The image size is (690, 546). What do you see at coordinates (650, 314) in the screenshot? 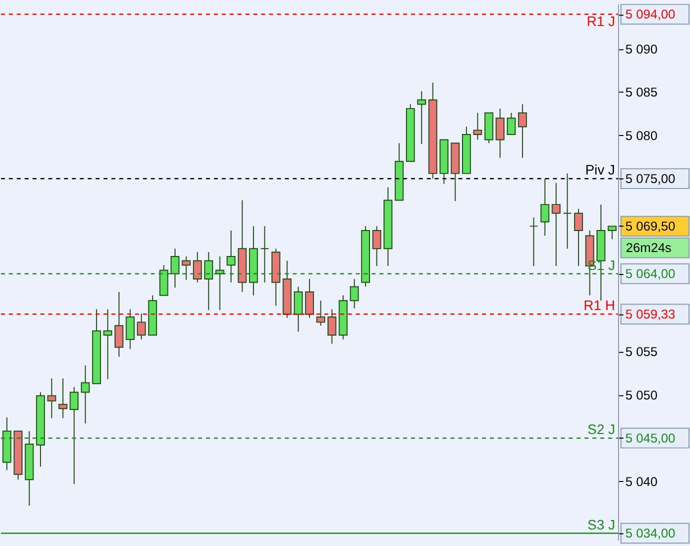
I see `y-tick-label: 5 059,33` at bounding box center [650, 314].